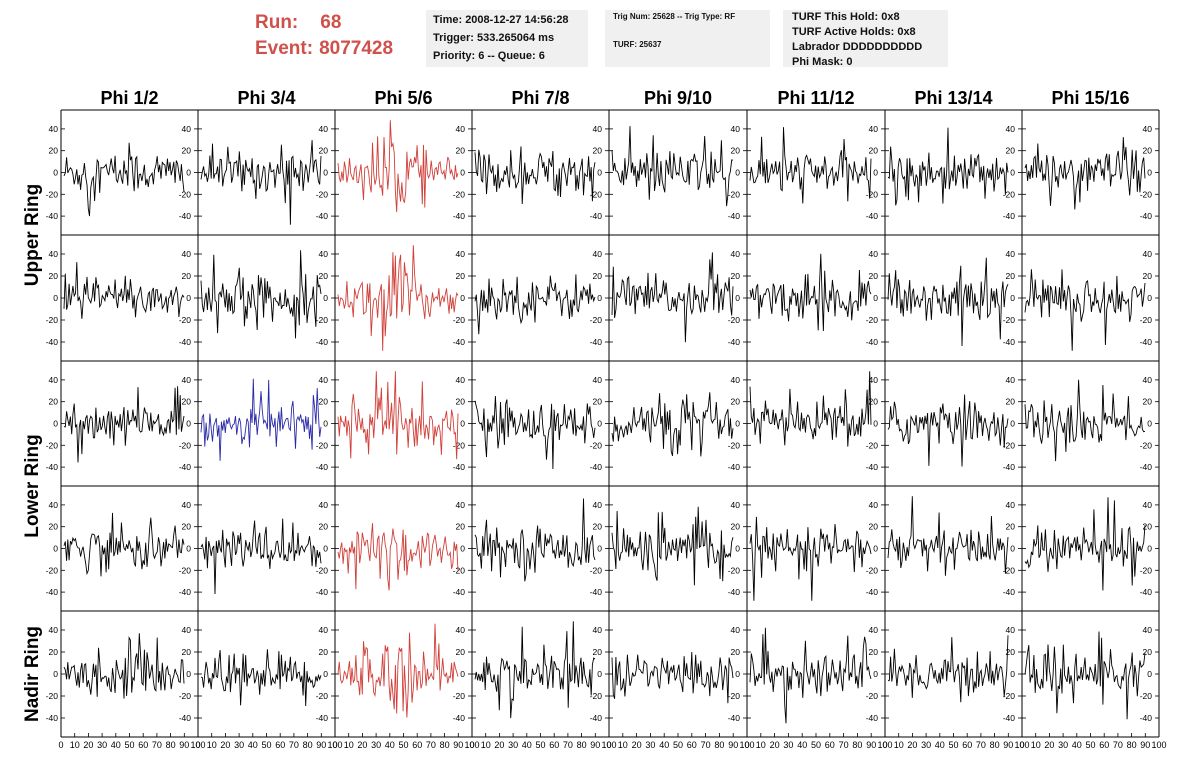 This screenshot has height=772, width=1196. Describe the element at coordinates (277, 22) in the screenshot. I see `run-label: Run:` at that location.